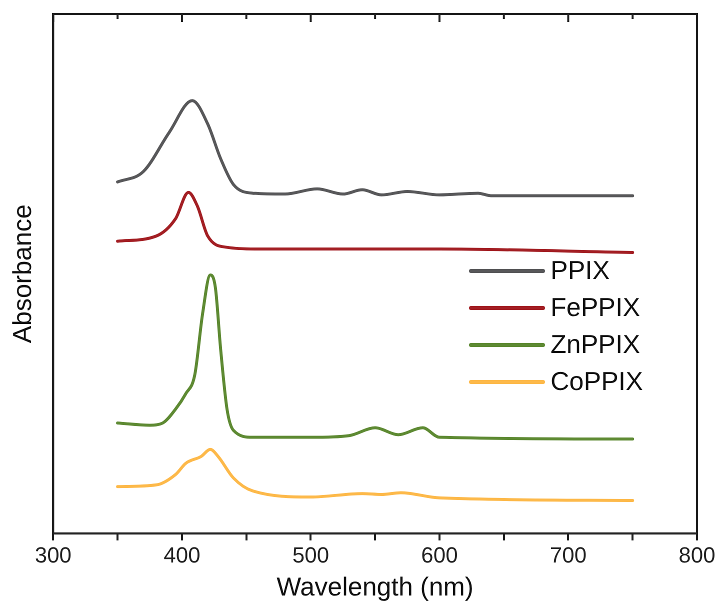 This screenshot has height=608, width=723. I want to click on legend-label: PPIX, so click(580, 270).